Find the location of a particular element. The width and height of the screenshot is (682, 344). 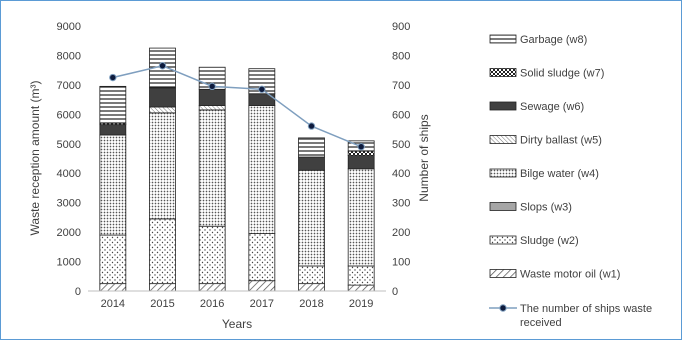

y2-tick-label: 300 is located at coordinates (401, 204).